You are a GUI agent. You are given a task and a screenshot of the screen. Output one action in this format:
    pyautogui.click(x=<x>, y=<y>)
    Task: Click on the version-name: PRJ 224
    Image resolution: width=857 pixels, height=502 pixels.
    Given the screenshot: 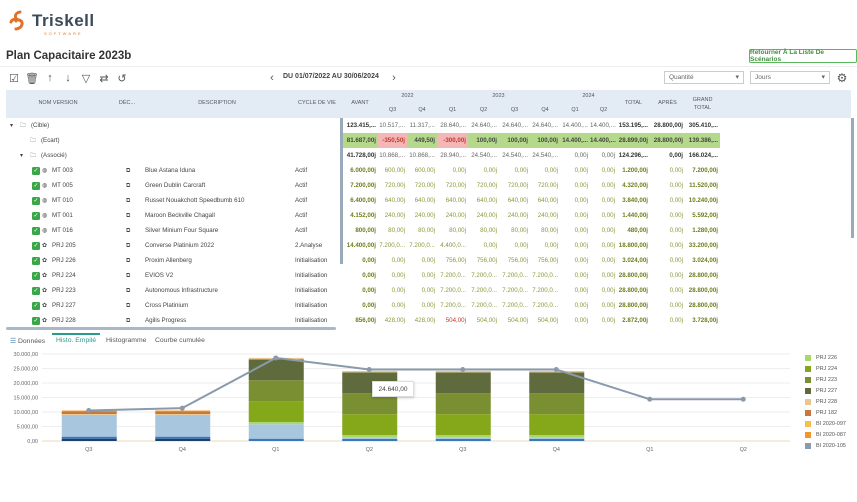 What is the action you would take?
    pyautogui.click(x=64, y=275)
    